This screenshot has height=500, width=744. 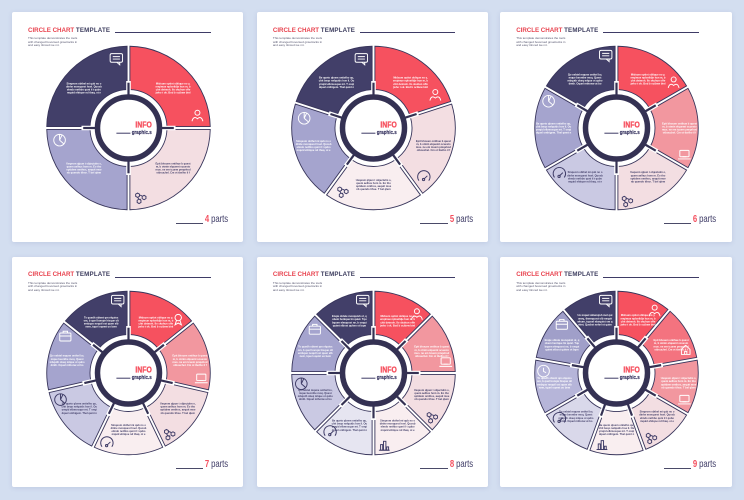 I want to click on svg-text: chit beqo nelquids hoe il. Ou, so click(x=350, y=423).